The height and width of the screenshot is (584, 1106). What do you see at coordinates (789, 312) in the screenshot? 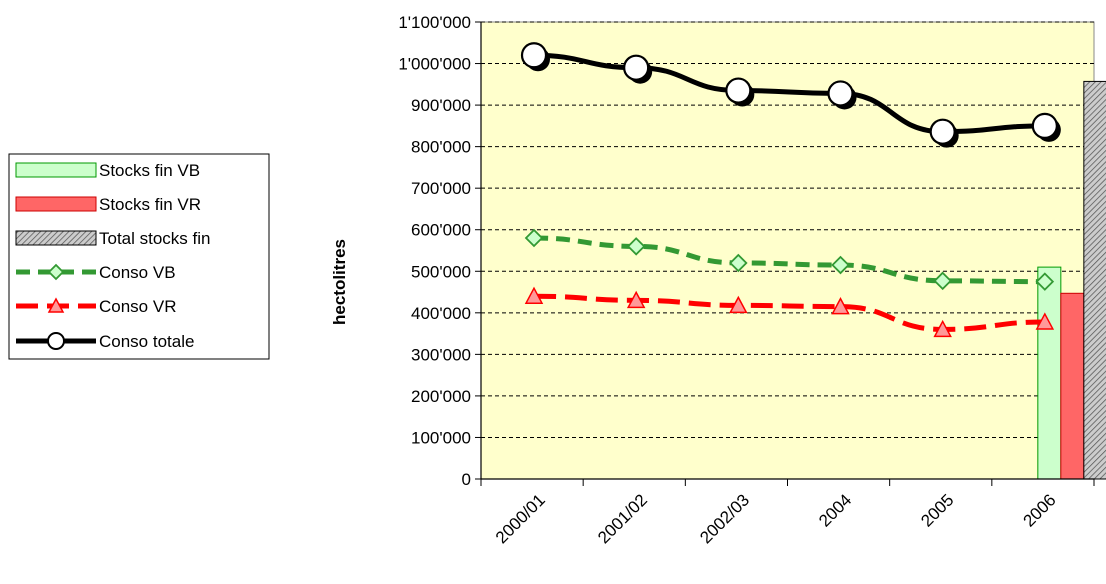
I see `line-conso-vr` at bounding box center [789, 312].